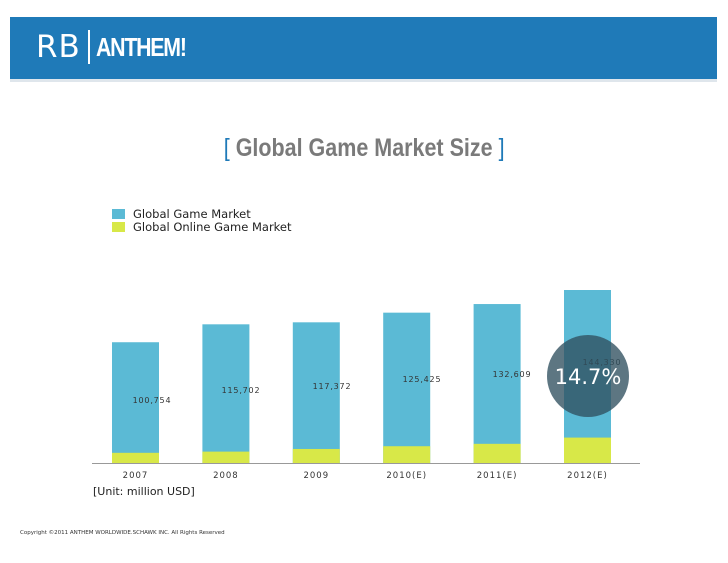 This screenshot has height=563, width=728. Describe the element at coordinates (118, 214) in the screenshot. I see `legend-swatch-global-game` at that location.